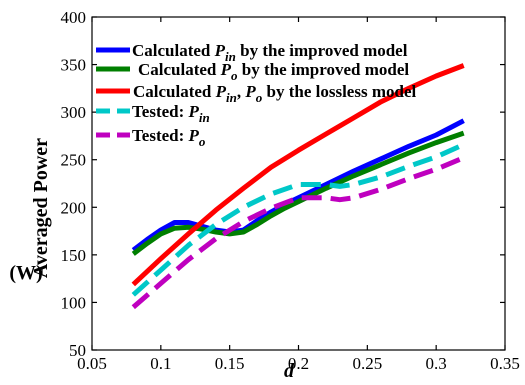 The image size is (525, 385). What do you see at coordinates (74, 17) in the screenshot?
I see `y-tick-label: 400` at bounding box center [74, 17].